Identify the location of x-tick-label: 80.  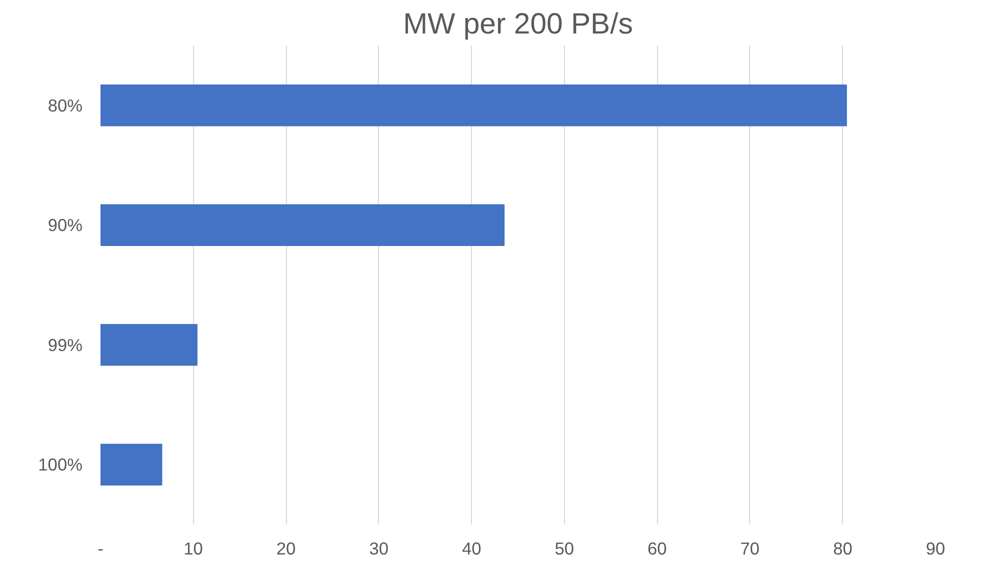
(842, 548).